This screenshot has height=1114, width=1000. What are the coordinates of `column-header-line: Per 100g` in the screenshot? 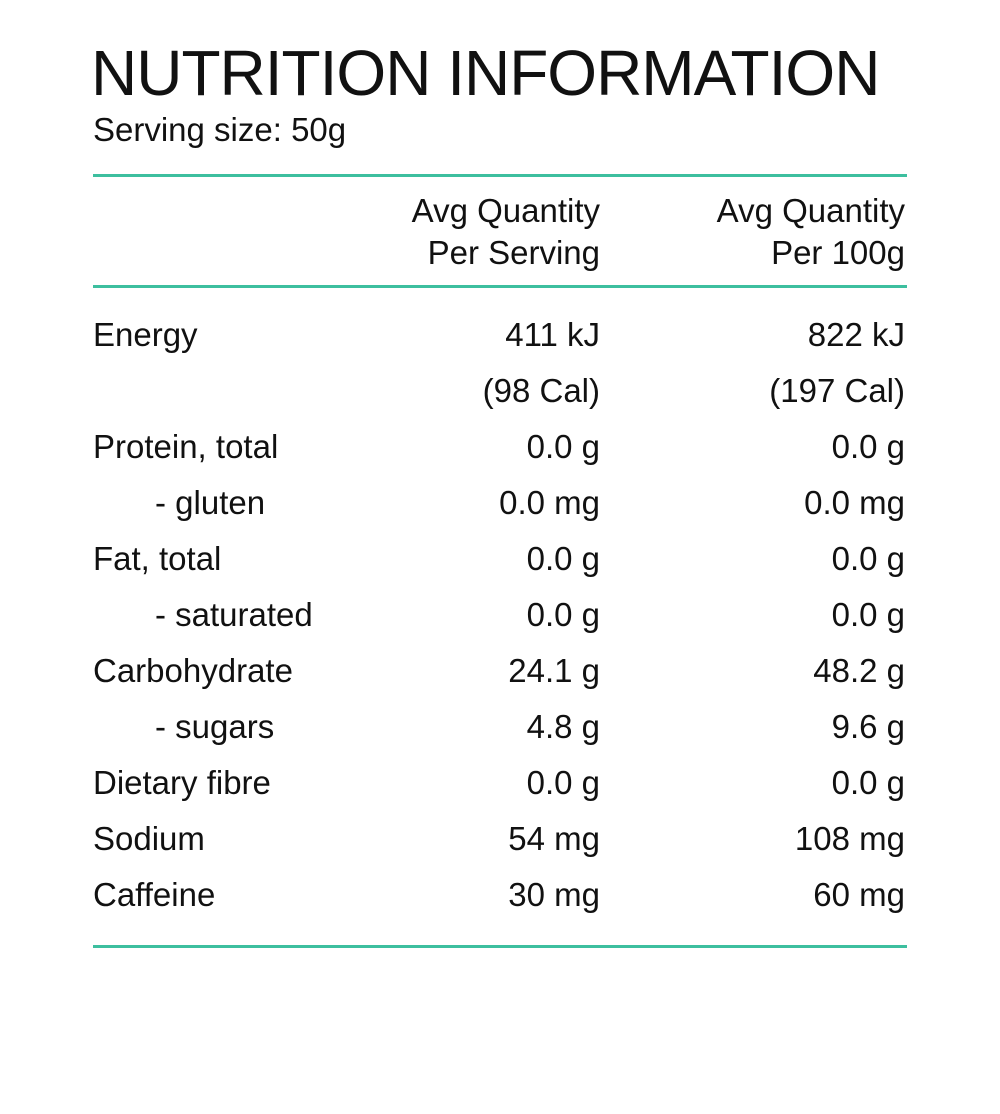 It's located at (838, 252).